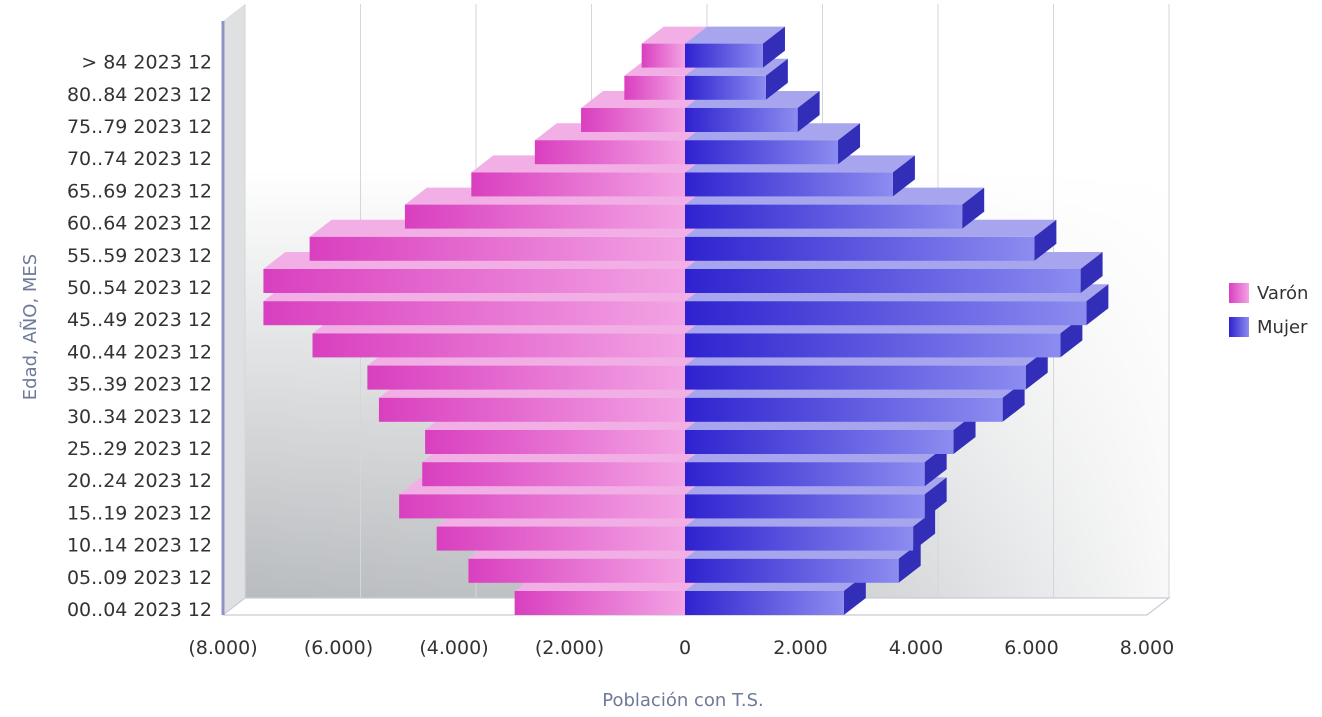 The width and height of the screenshot is (1322, 717). I want to click on x-tick-label: (8.000), so click(222, 648).